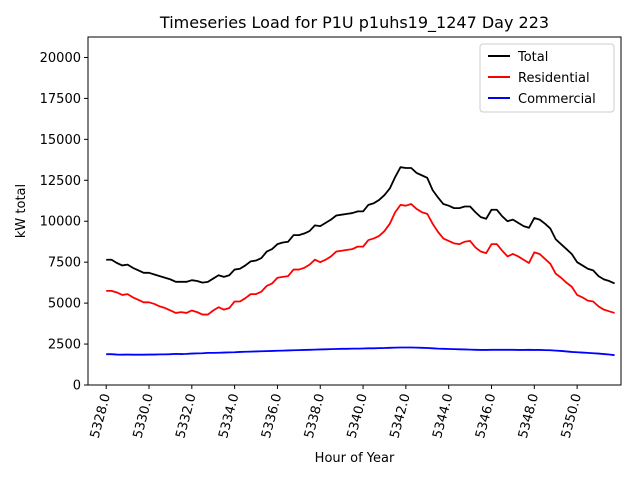 The height and width of the screenshot is (480, 640). What do you see at coordinates (60, 222) in the screenshot?
I see `y-tick-label: 10000` at bounding box center [60, 222].